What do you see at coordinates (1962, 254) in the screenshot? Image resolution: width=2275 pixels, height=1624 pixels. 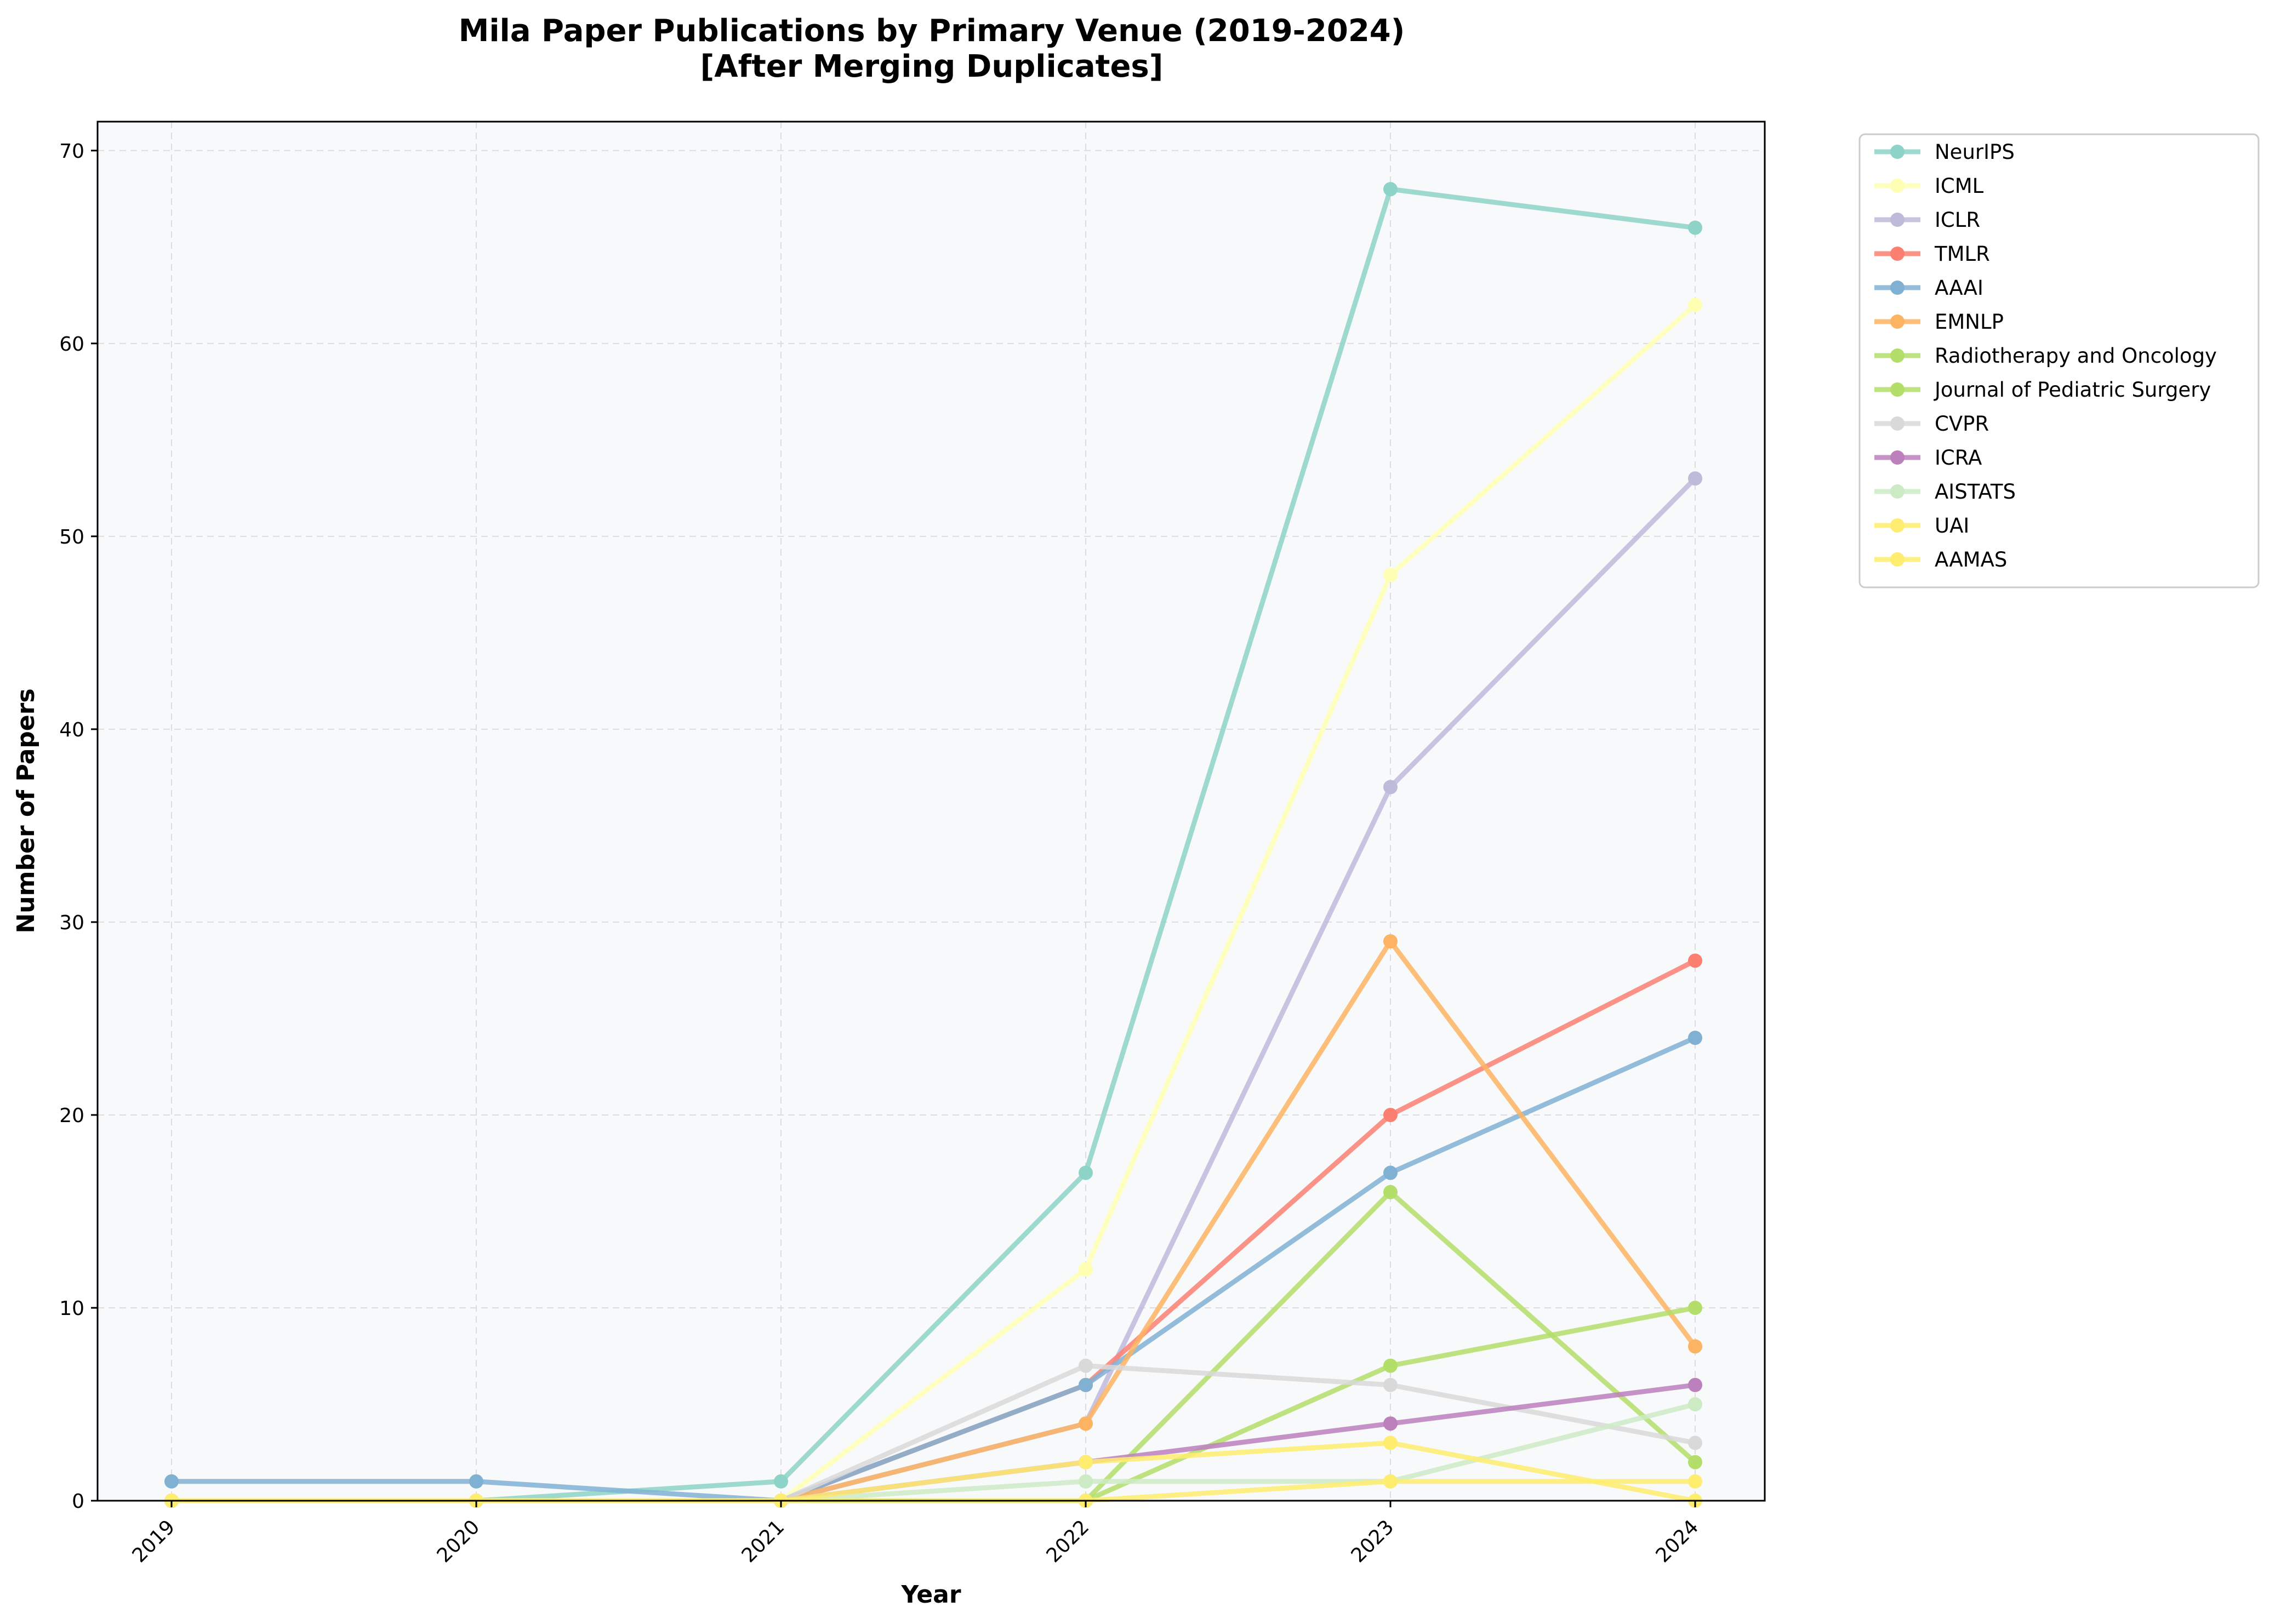 I see `legend-label: TMLR` at bounding box center [1962, 254].